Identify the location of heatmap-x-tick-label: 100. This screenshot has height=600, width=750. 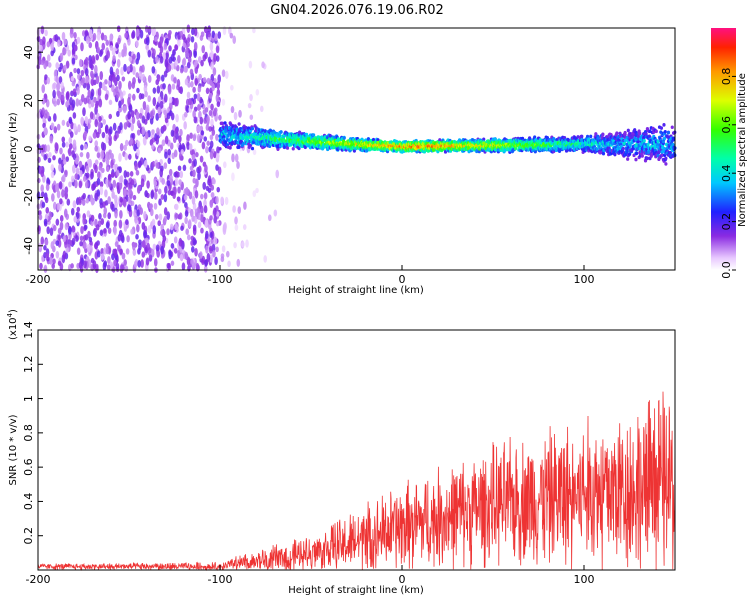
(584, 279).